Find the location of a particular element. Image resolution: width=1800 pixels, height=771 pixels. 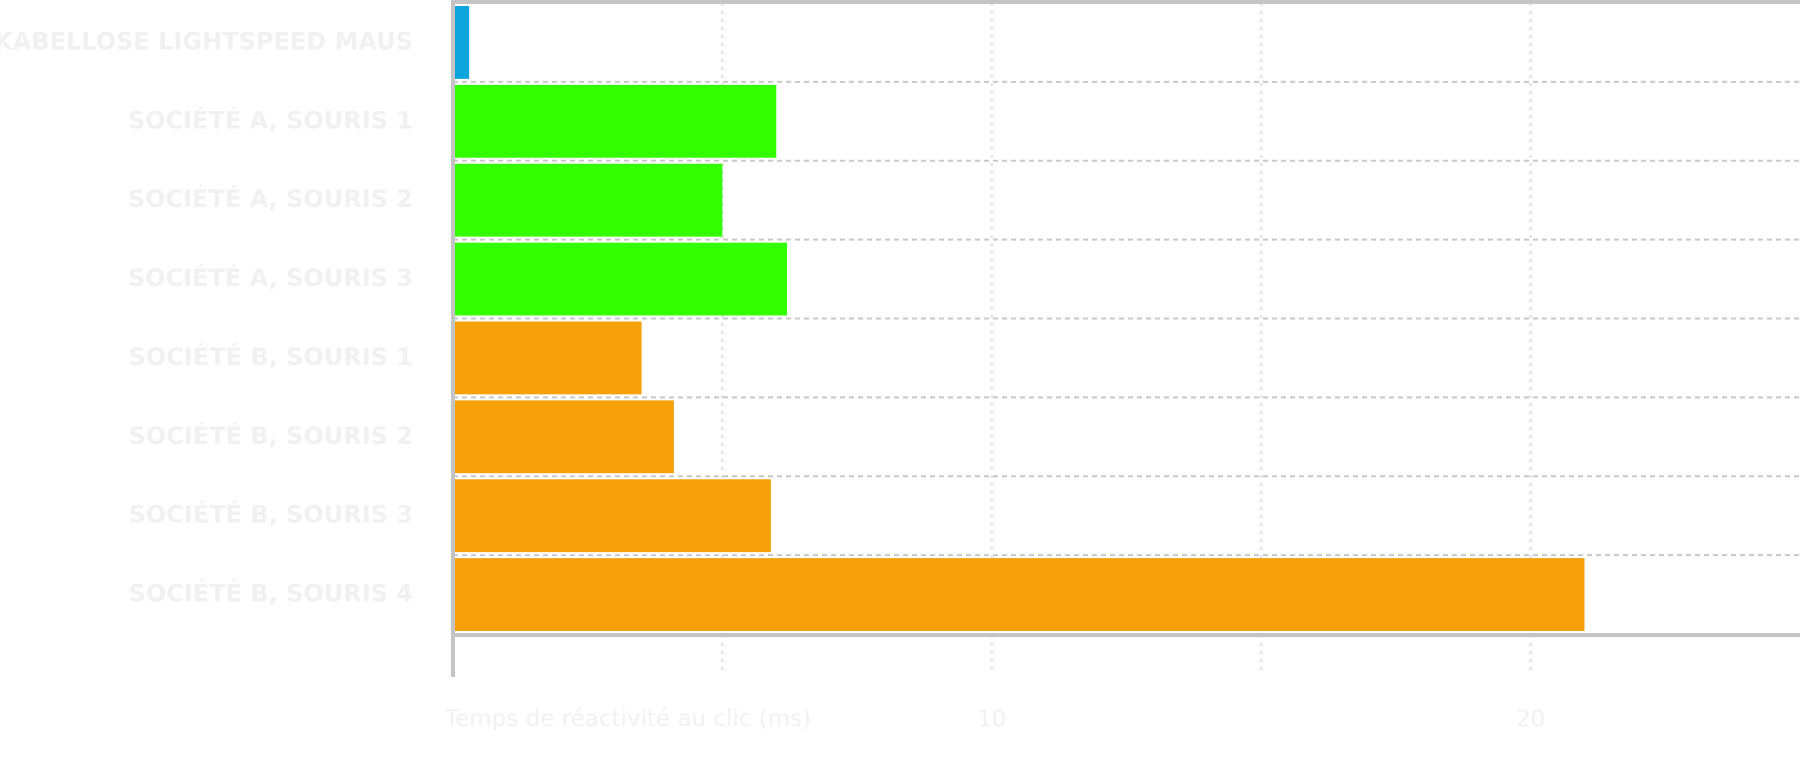

y-tick-label: SOCIÉTÉ A, SOURIS 3 is located at coordinates (270, 277).